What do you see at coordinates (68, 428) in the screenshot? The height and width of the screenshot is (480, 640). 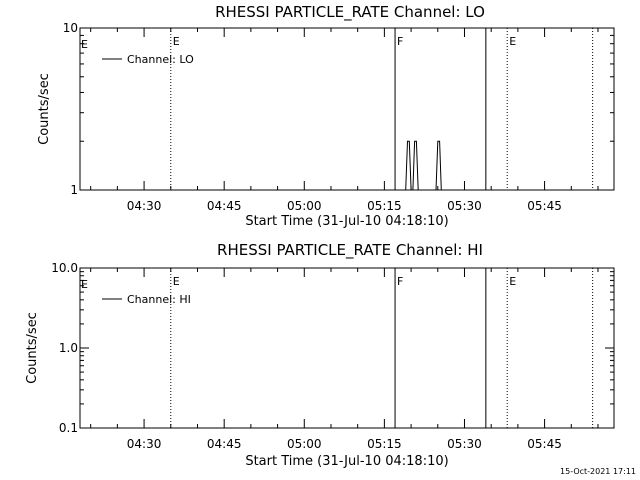 I see `y-tick-label: 0.1` at bounding box center [68, 428].